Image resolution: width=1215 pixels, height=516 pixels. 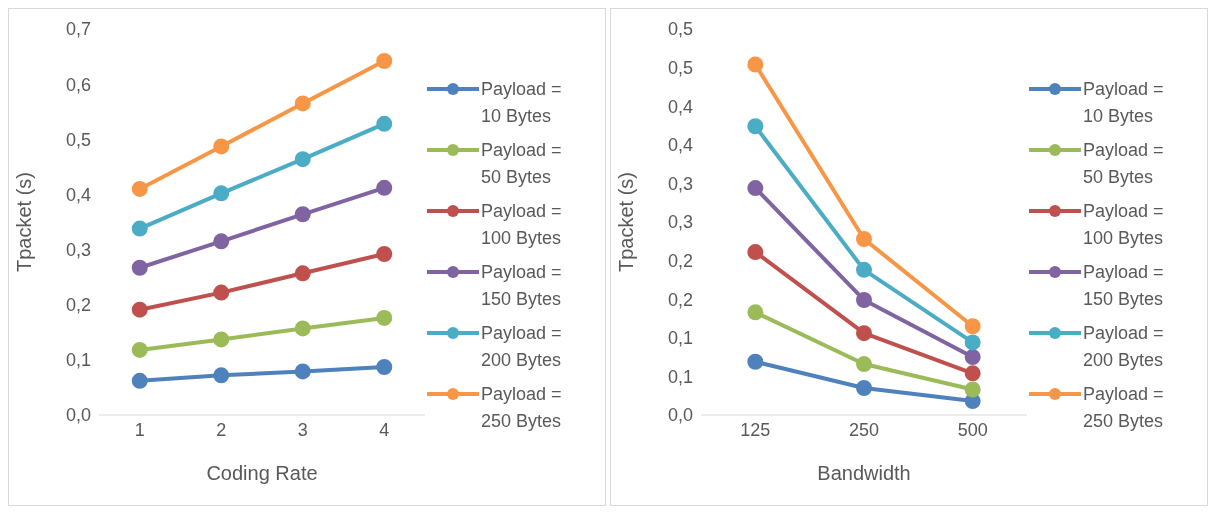 I want to click on y-tick-label: 0,6, so click(x=78, y=84).